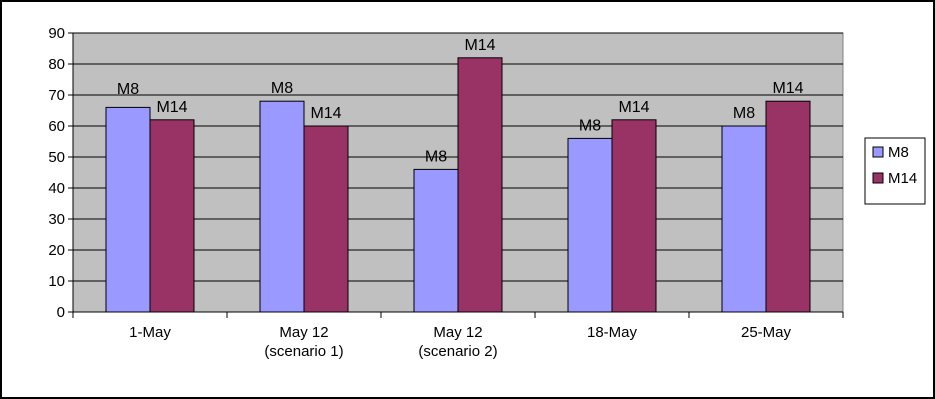 The image size is (935, 399). I want to click on y-tick-label: 60, so click(56, 126).